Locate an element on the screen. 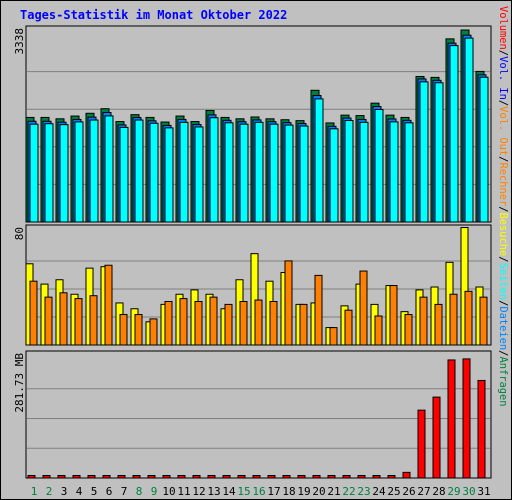 The image size is (512, 500). x-tick-label: 14 is located at coordinates (229, 491).